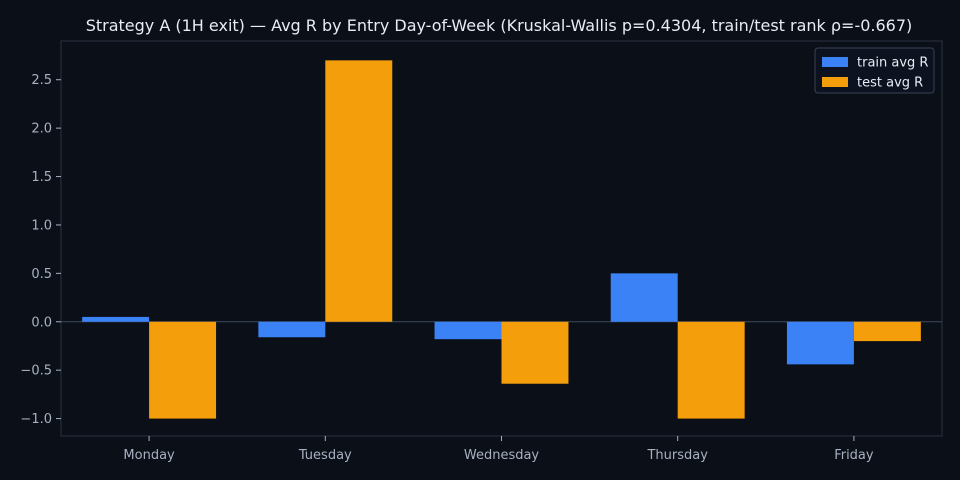 The height and width of the screenshot is (480, 960). I want to click on x-tick-label: Tuesday, so click(325, 455).